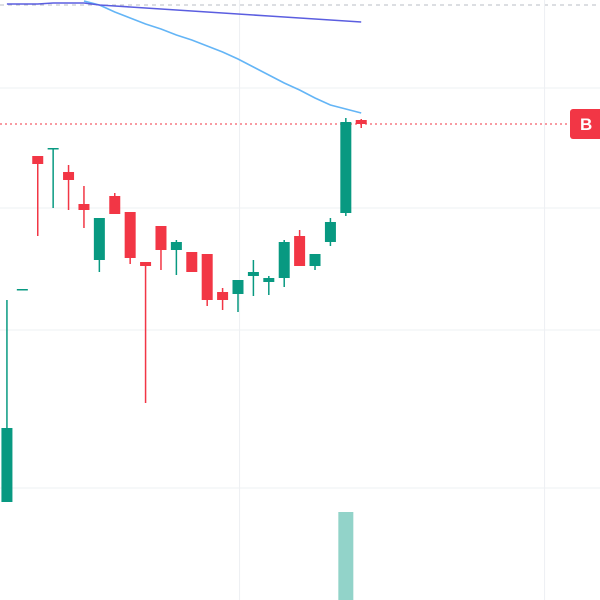  I want to click on price-label: B, so click(586, 124).